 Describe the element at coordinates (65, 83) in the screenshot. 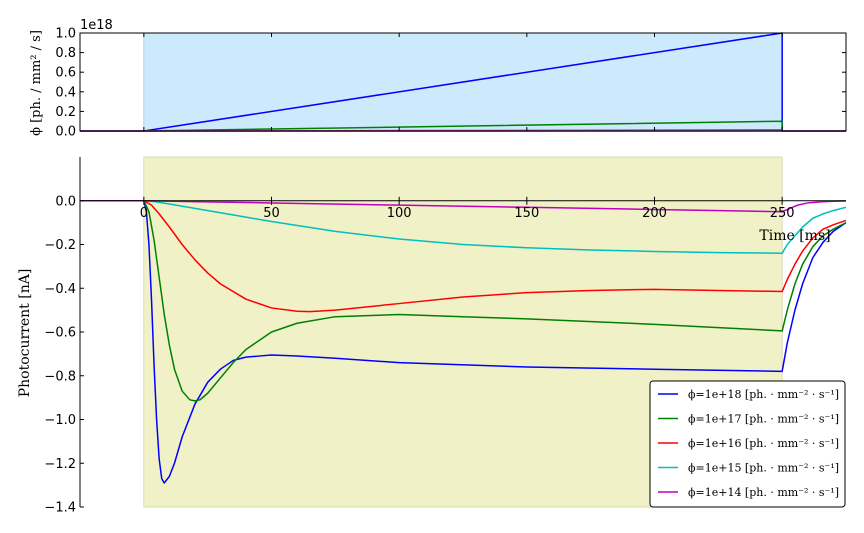

I see `light-y-tick-labels: 0.0 0.2 0.4 0.6 0.8 1.0` at that location.